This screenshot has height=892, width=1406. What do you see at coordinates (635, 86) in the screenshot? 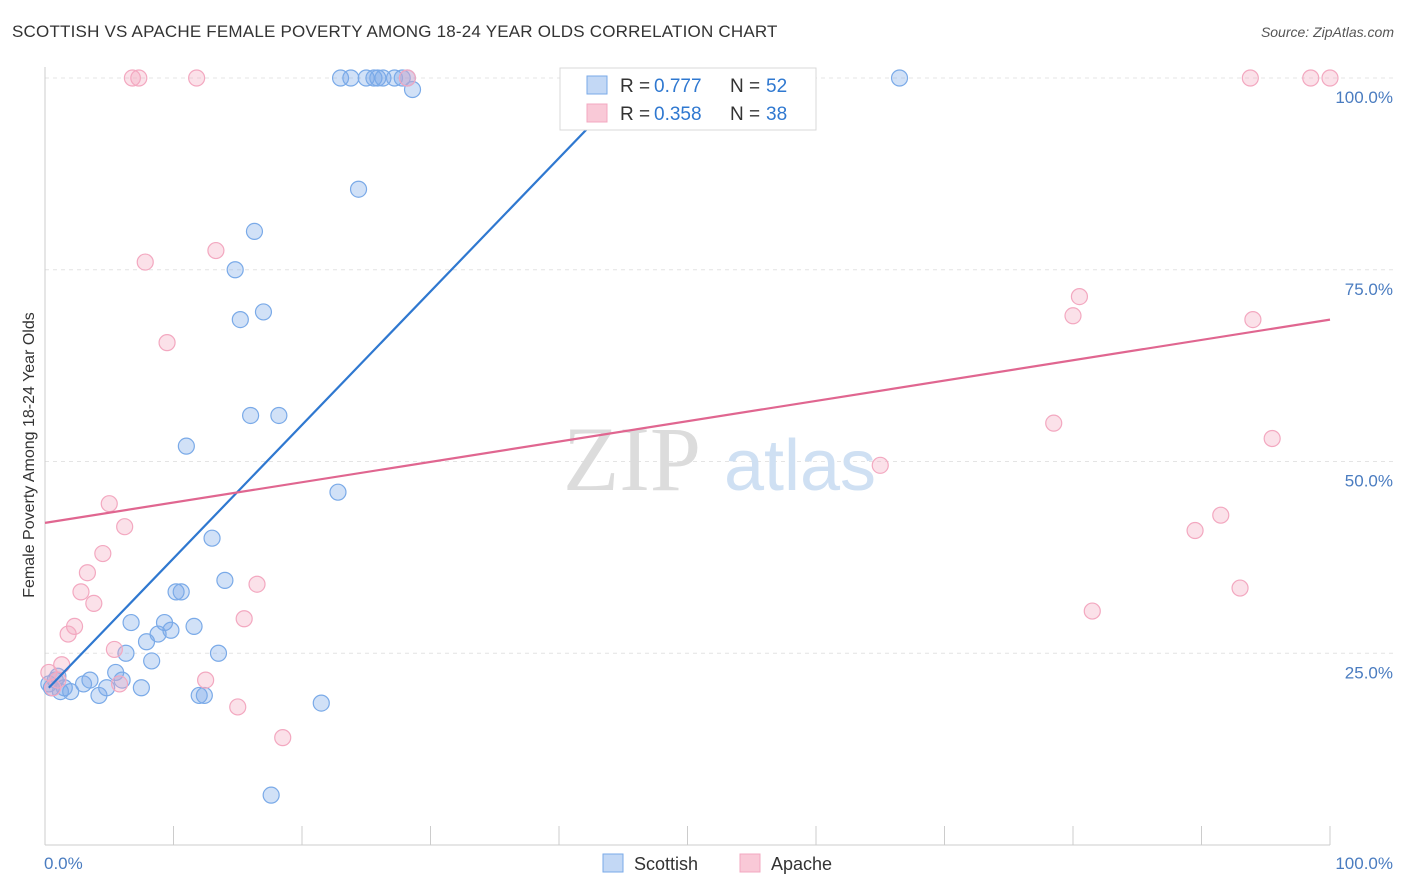
I see `legend-r-label-scottish: R =` at bounding box center [635, 86].